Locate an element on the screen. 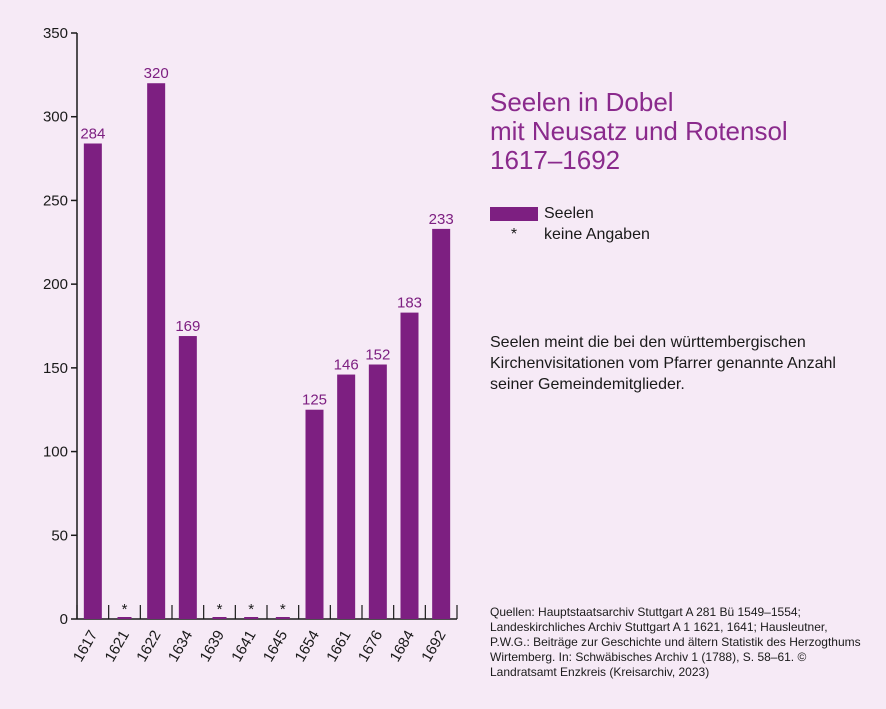 This screenshot has height=709, width=886. bar-value-label: 320 is located at coordinates (156, 73).